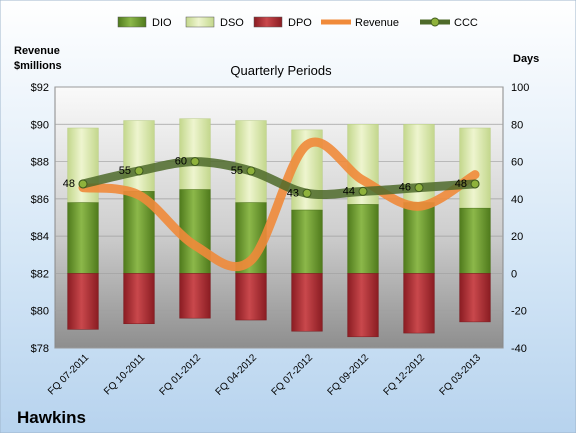  What do you see at coordinates (517, 237) in the screenshot?
I see `right-tick-label: 20` at bounding box center [517, 237].